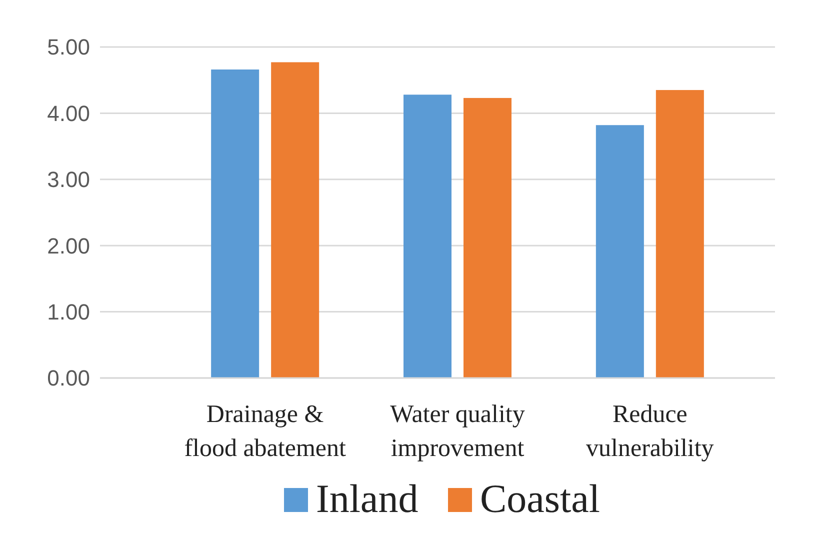 This screenshot has height=539, width=815. What do you see at coordinates (540, 498) in the screenshot?
I see `legend-label: Coastal` at bounding box center [540, 498].